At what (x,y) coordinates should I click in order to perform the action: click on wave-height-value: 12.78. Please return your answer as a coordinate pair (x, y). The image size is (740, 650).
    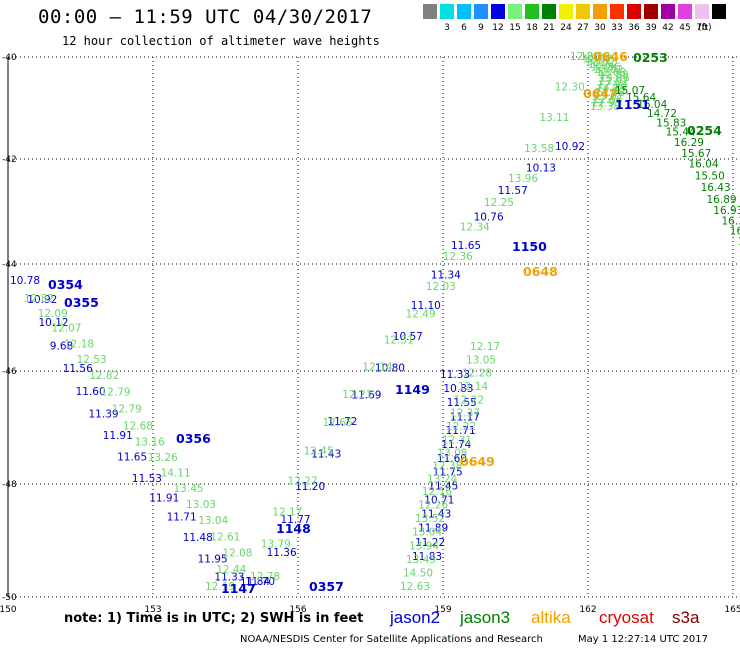
    Looking at the image, I should click on (265, 577).